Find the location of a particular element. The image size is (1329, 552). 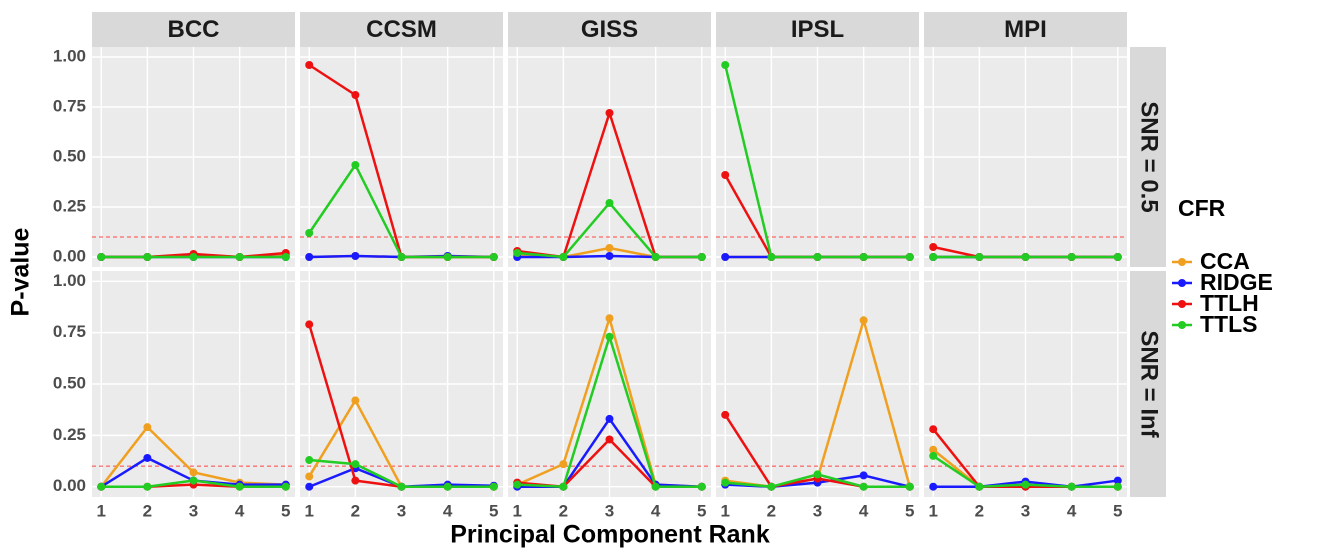

strip-label: BCC is located at coordinates (194, 29).